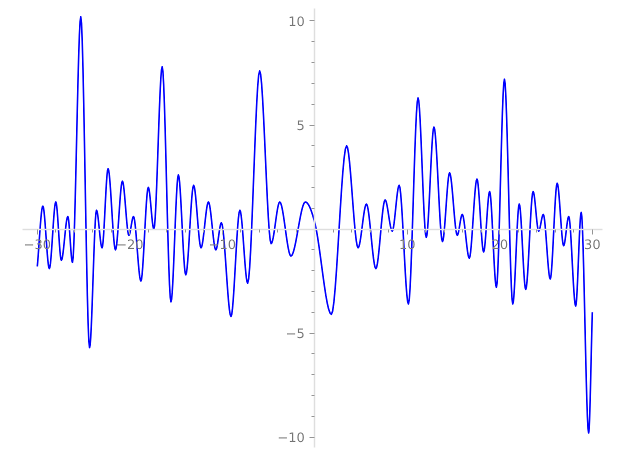 This screenshot has width=627, height=469. What do you see at coordinates (296, 22) in the screenshot?
I see `y-tick-label: 10` at bounding box center [296, 22].